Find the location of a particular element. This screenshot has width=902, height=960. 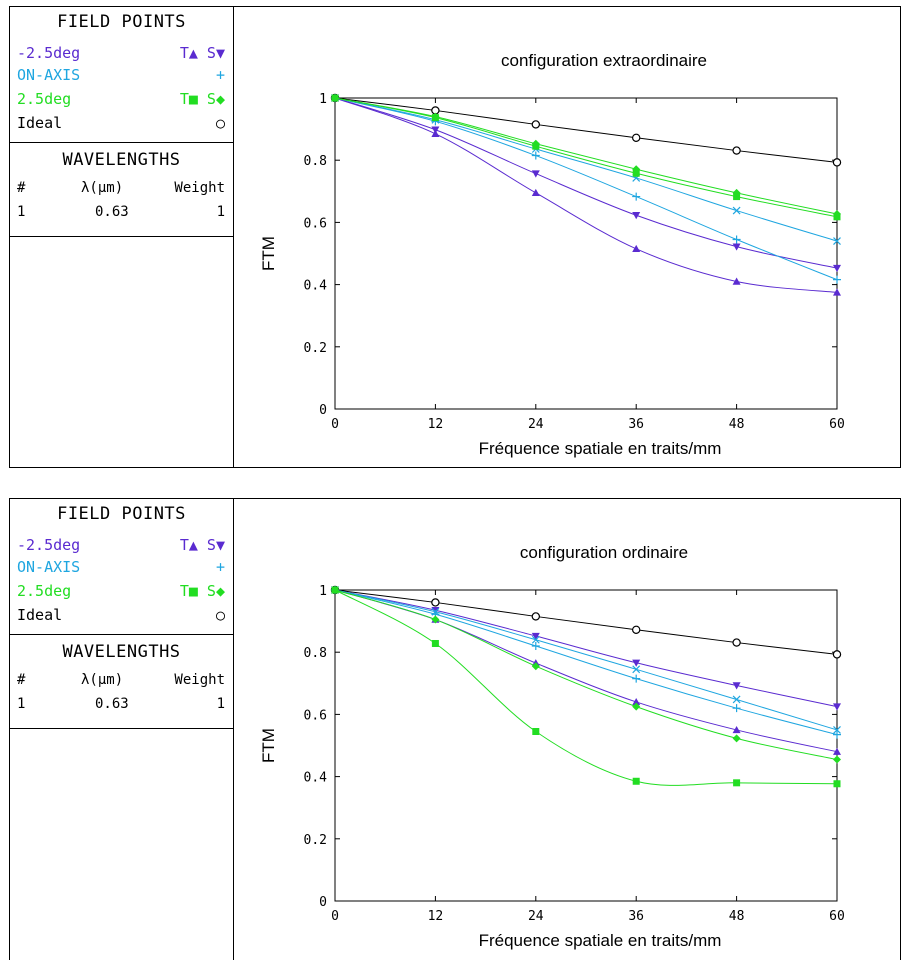

wavelength-col-lambda: λ(µm) is located at coordinates (102, 188).